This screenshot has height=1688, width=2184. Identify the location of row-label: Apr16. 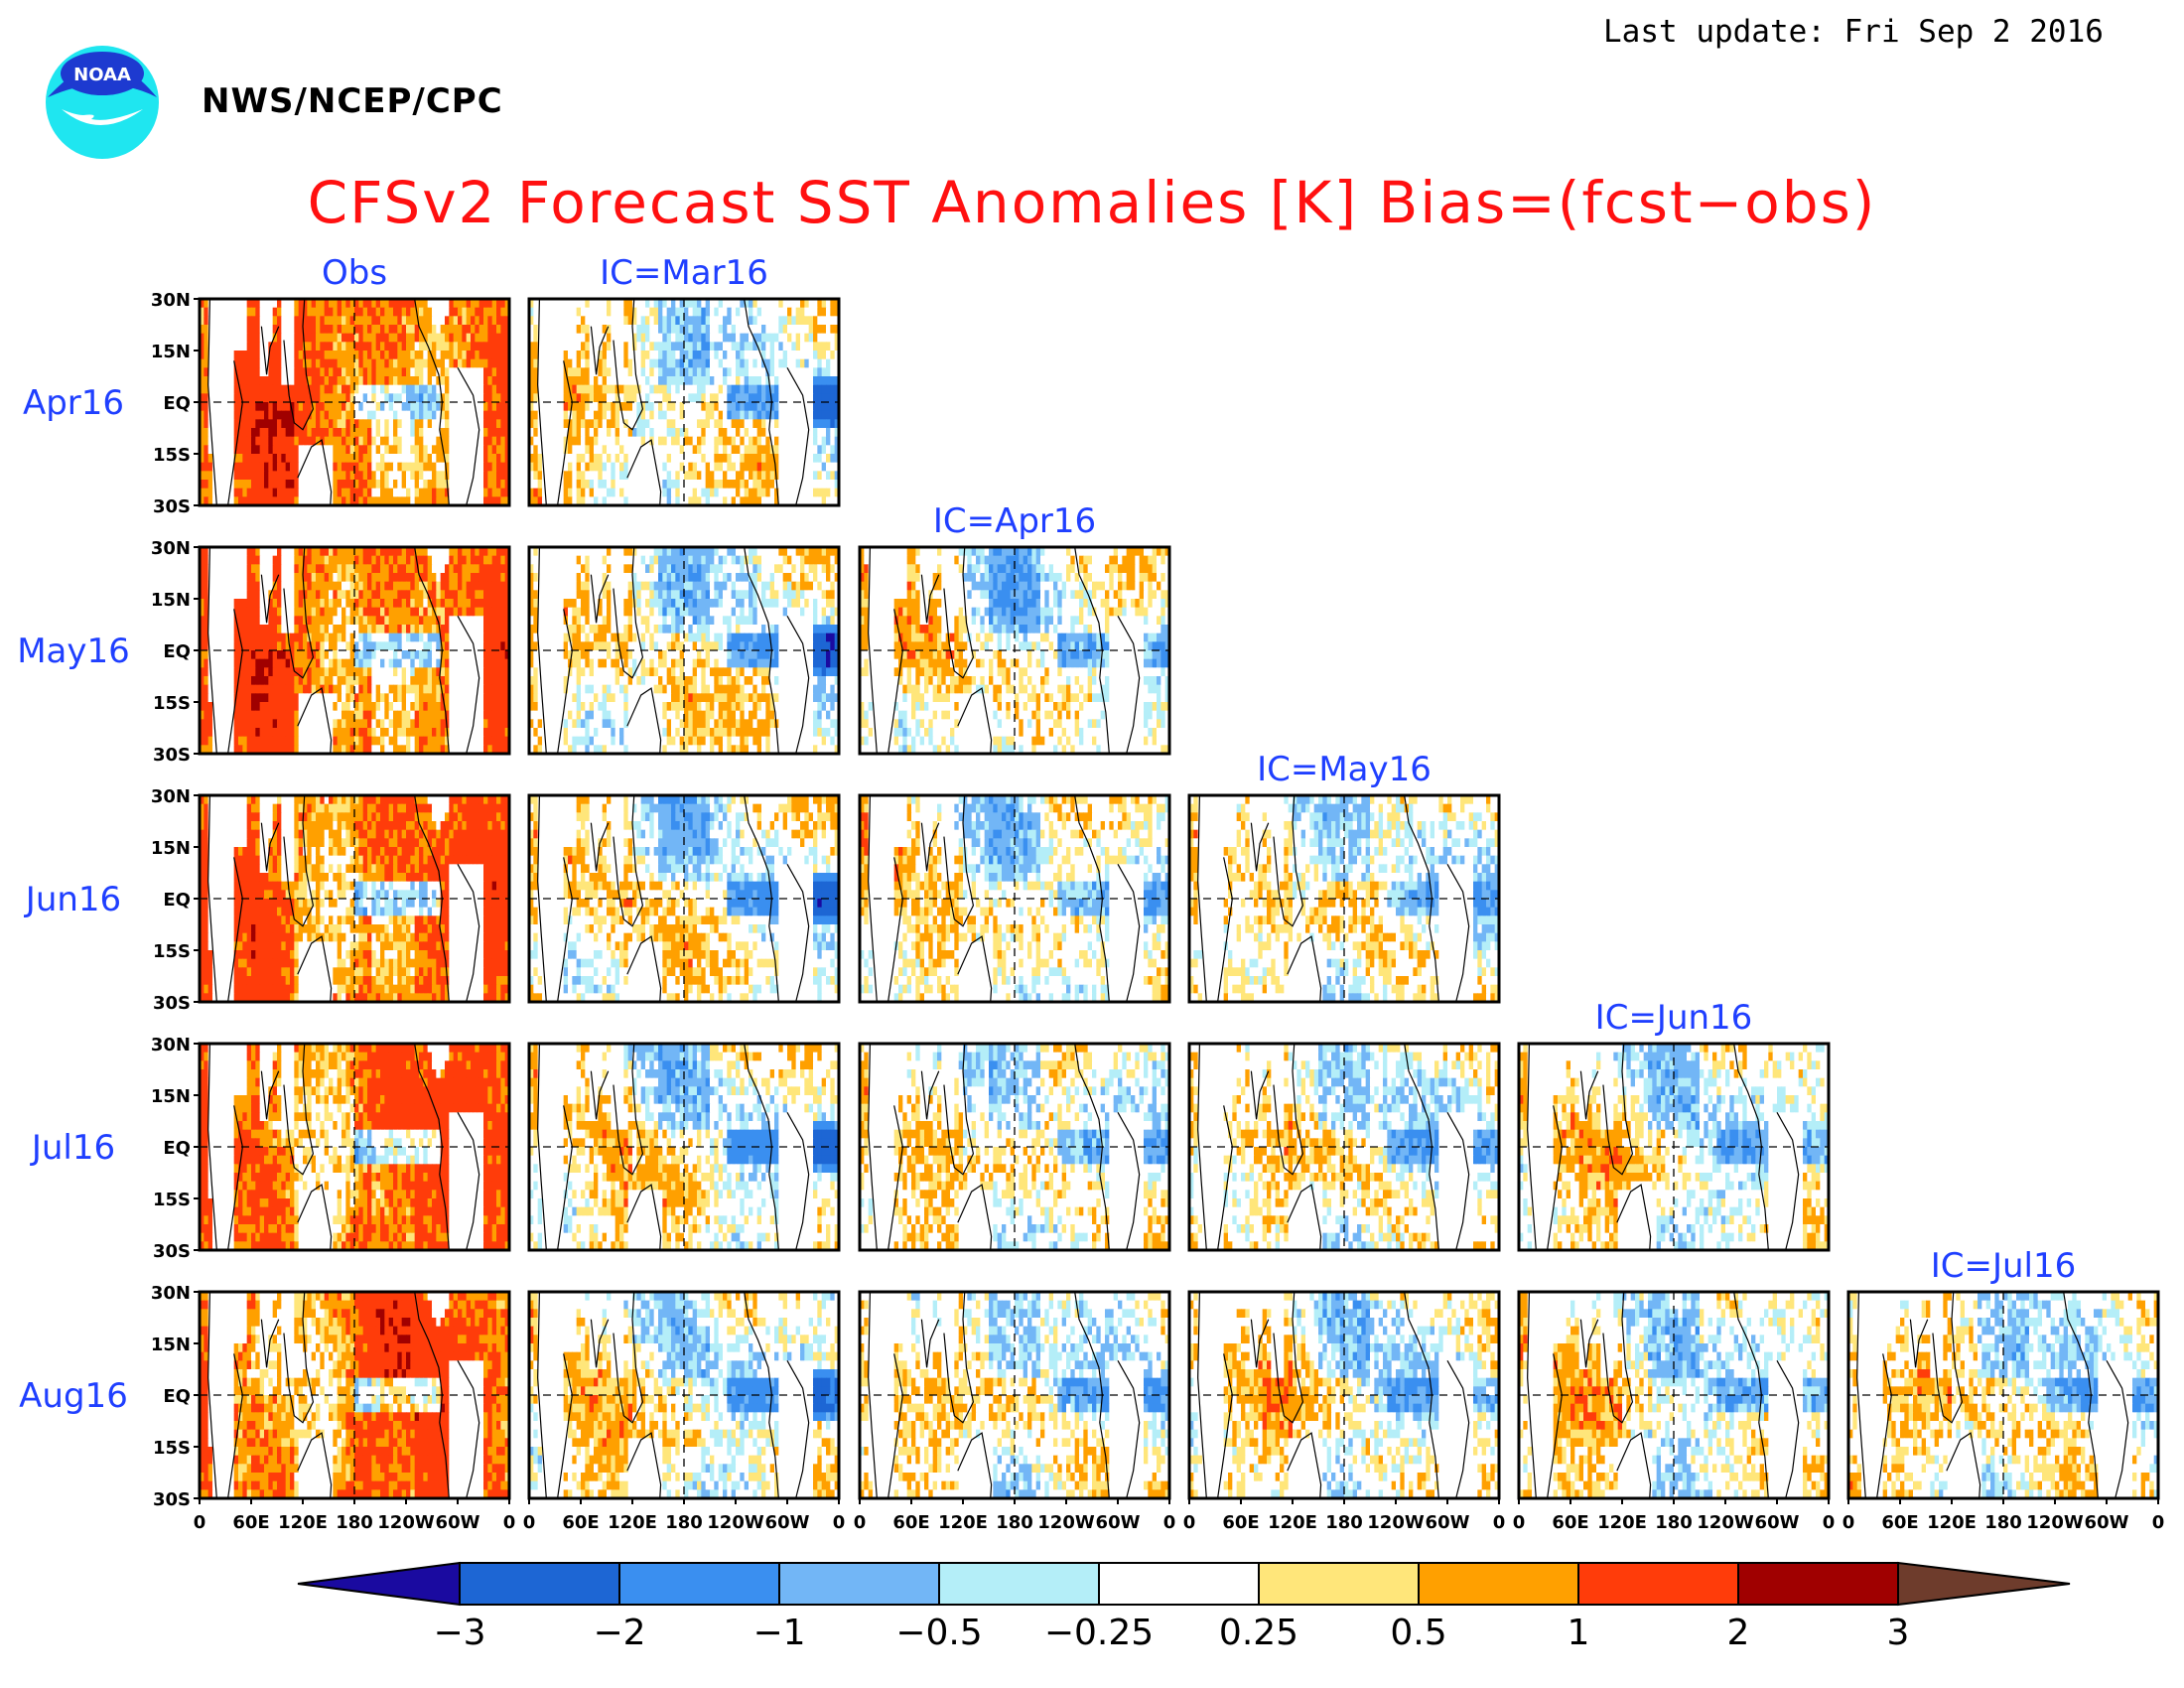
(73, 403).